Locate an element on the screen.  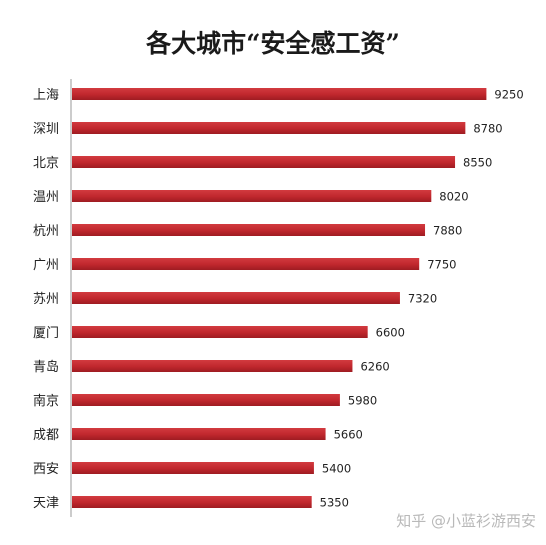
category-label: 北京 is located at coordinates (46, 163).